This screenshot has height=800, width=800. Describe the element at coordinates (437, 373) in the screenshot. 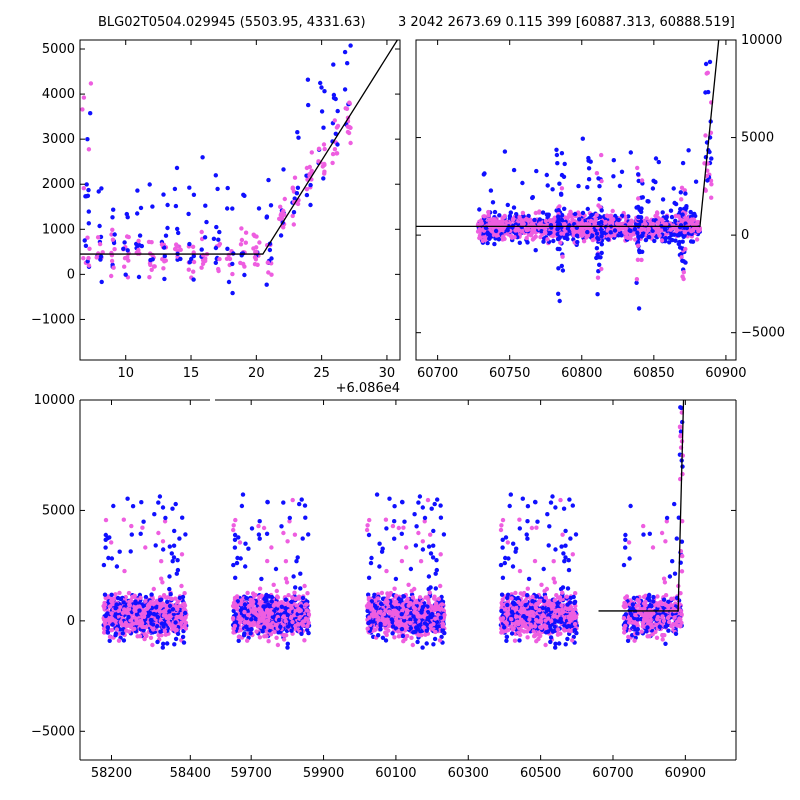

I see `x-tick-label: 60700` at that location.